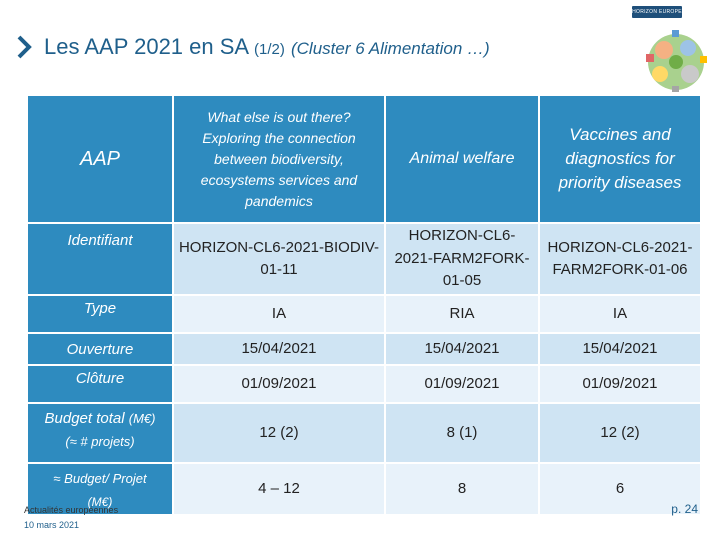 This screenshot has width=720, height=540. I want to click on ouverture-2: 15/04/2021, so click(462, 349).